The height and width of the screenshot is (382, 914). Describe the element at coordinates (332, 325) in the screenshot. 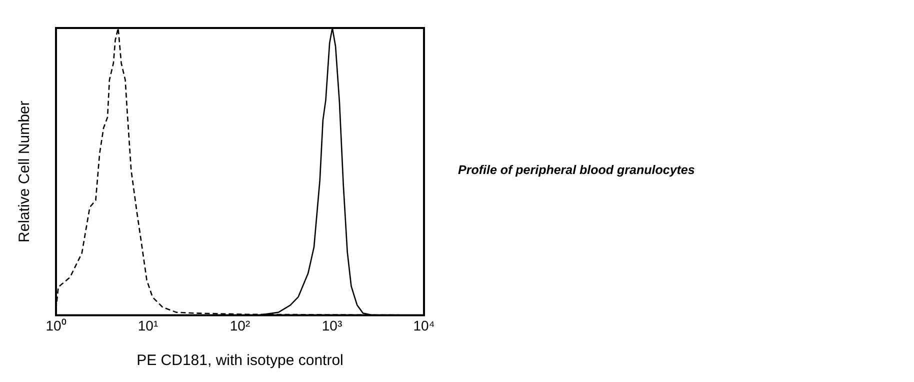

I see `x-tick-label: 10³` at that location.